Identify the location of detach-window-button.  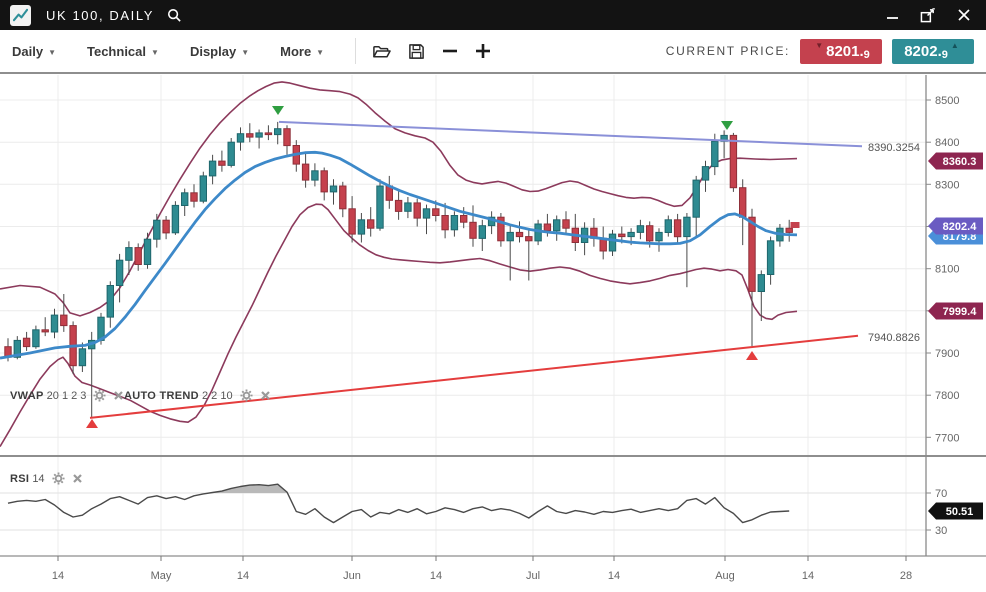
(928, 15).